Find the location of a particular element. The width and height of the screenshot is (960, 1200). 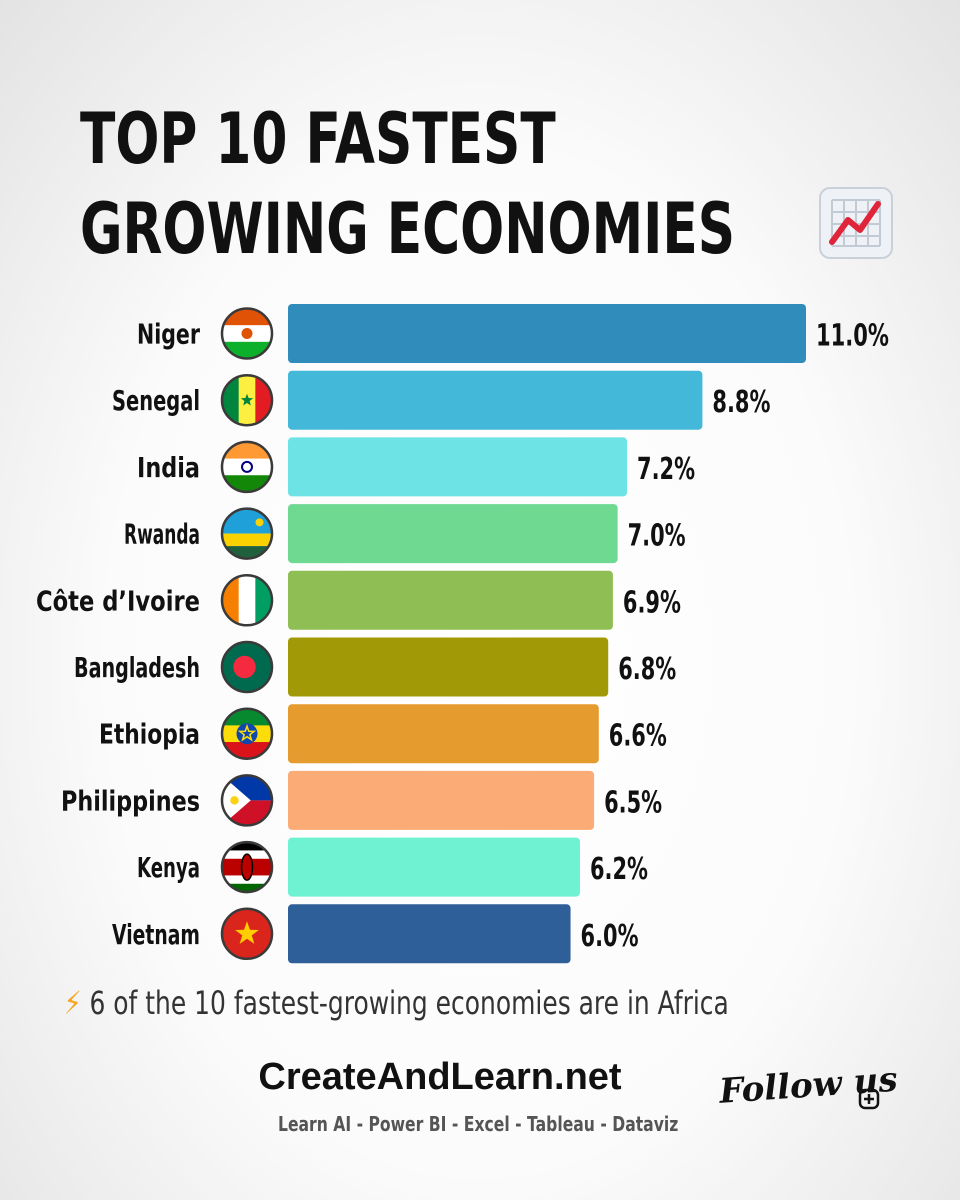

flag-bangladesh-icon is located at coordinates (247, 667).